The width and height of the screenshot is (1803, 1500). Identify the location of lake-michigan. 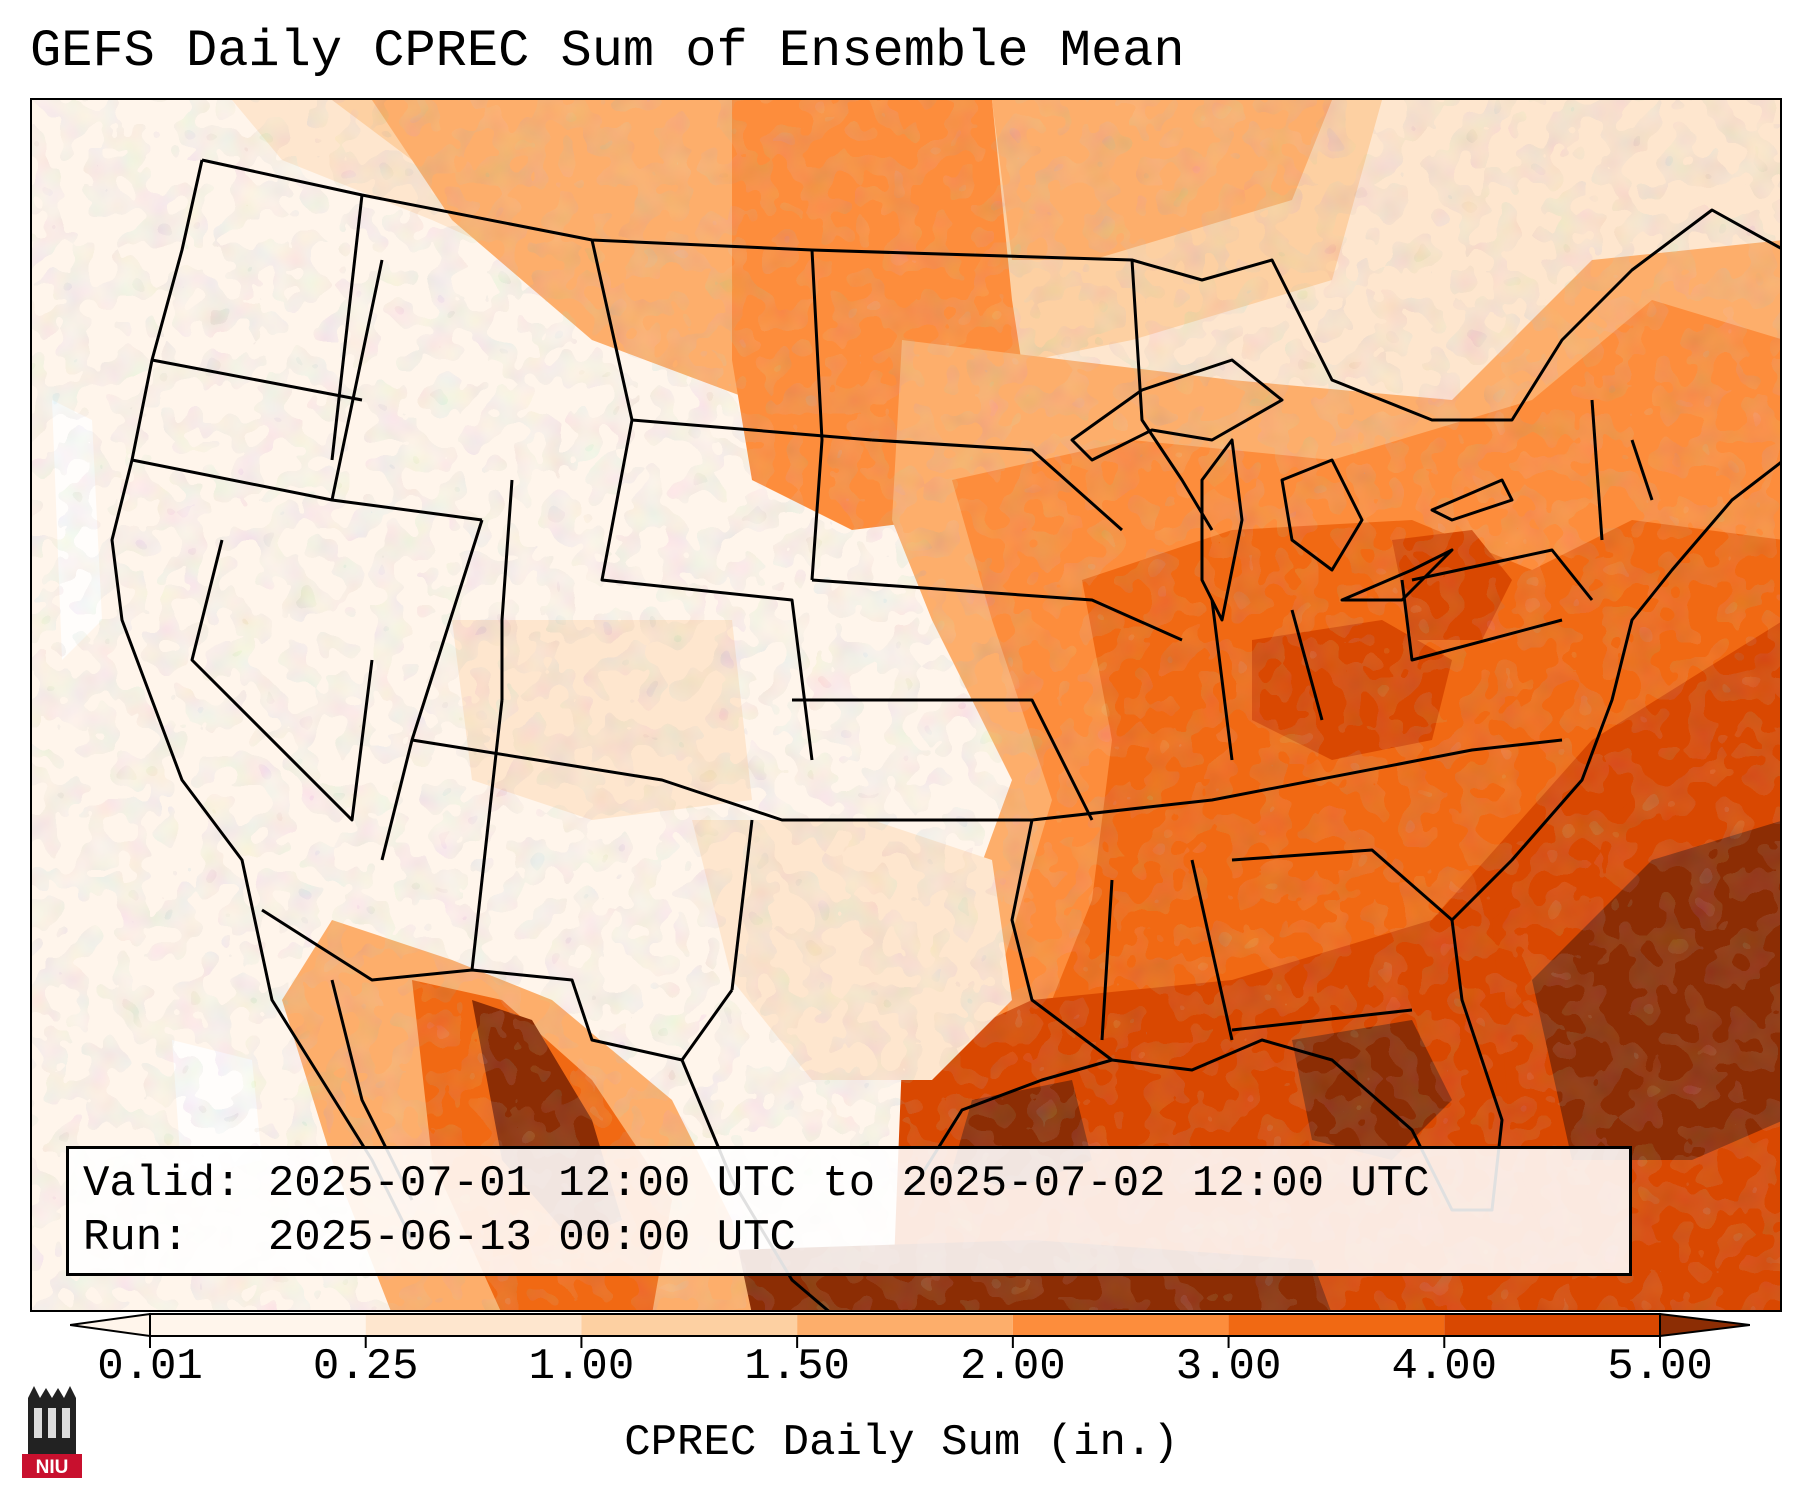
(1222, 530).